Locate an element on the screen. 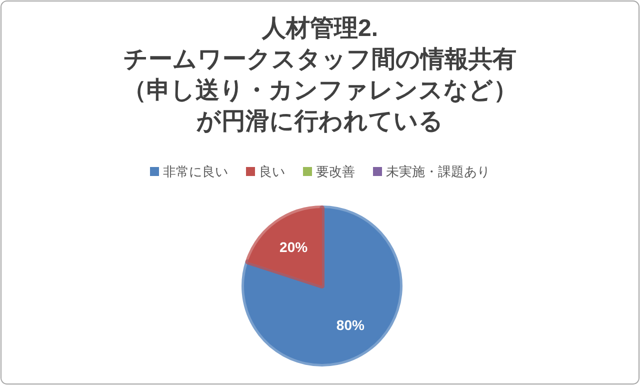  legend-label: 要改善 is located at coordinates (335, 171).